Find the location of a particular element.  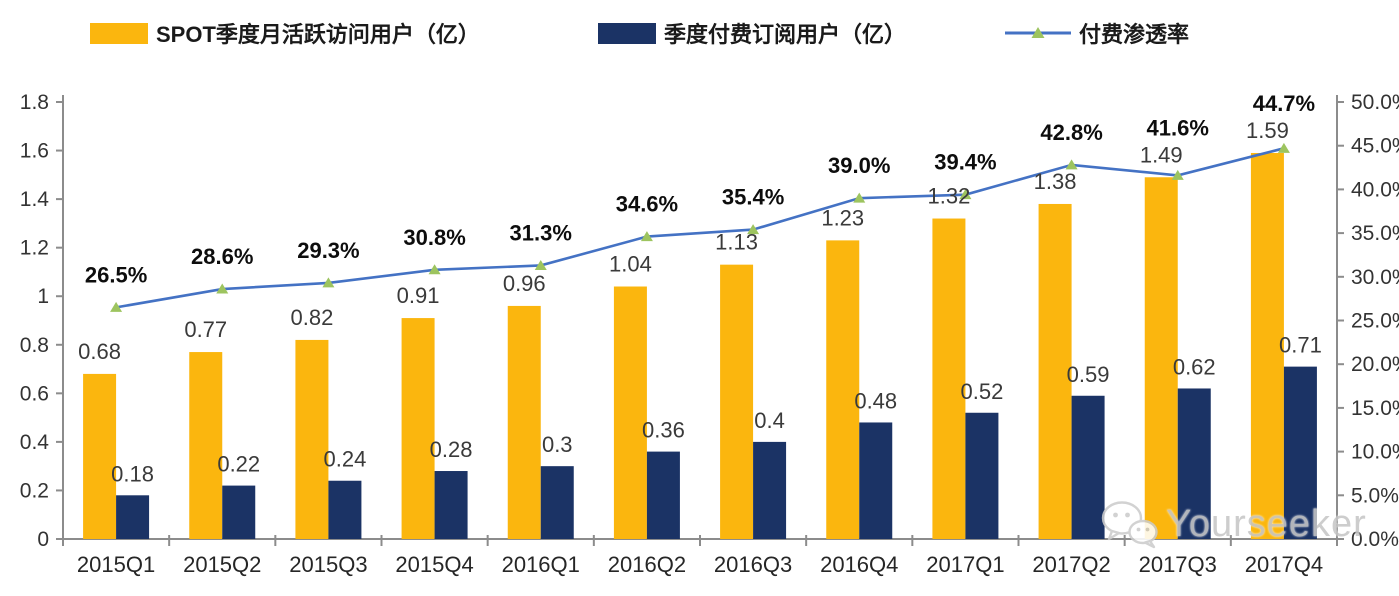

bar-mau-2015Q3 is located at coordinates (312, 439).